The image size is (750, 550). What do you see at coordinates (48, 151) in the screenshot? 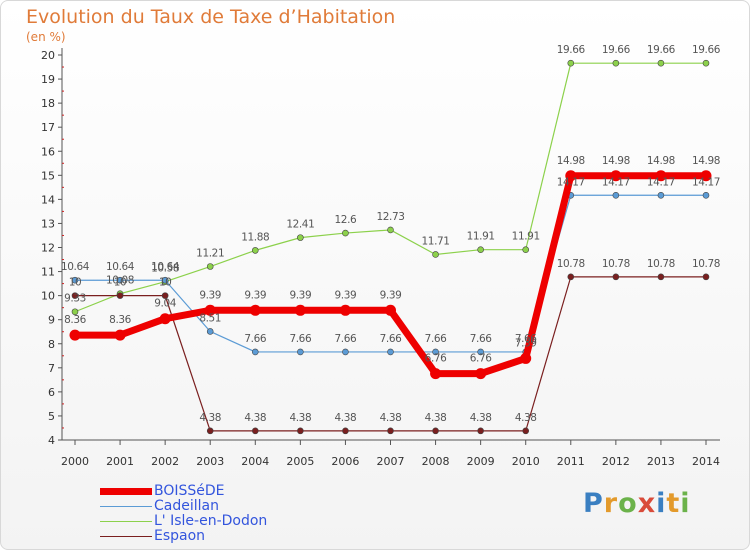
I see `y-tick-label: 16` at bounding box center [48, 151].